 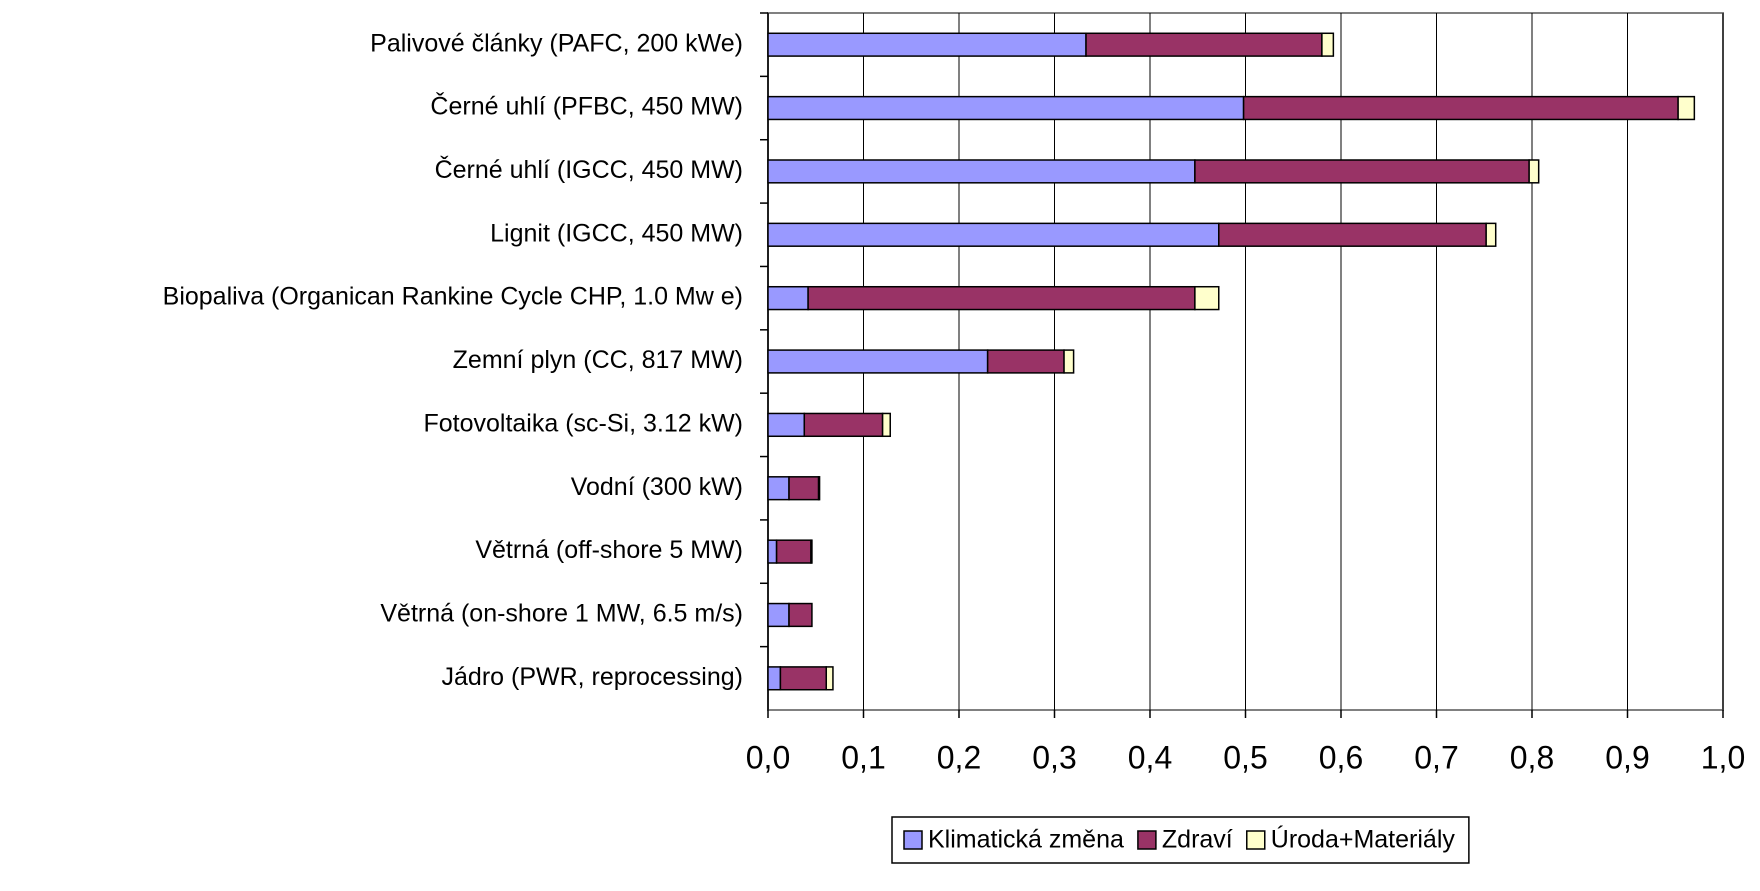 I want to click on x-tick-label: 0,8, so click(x=1532, y=757).